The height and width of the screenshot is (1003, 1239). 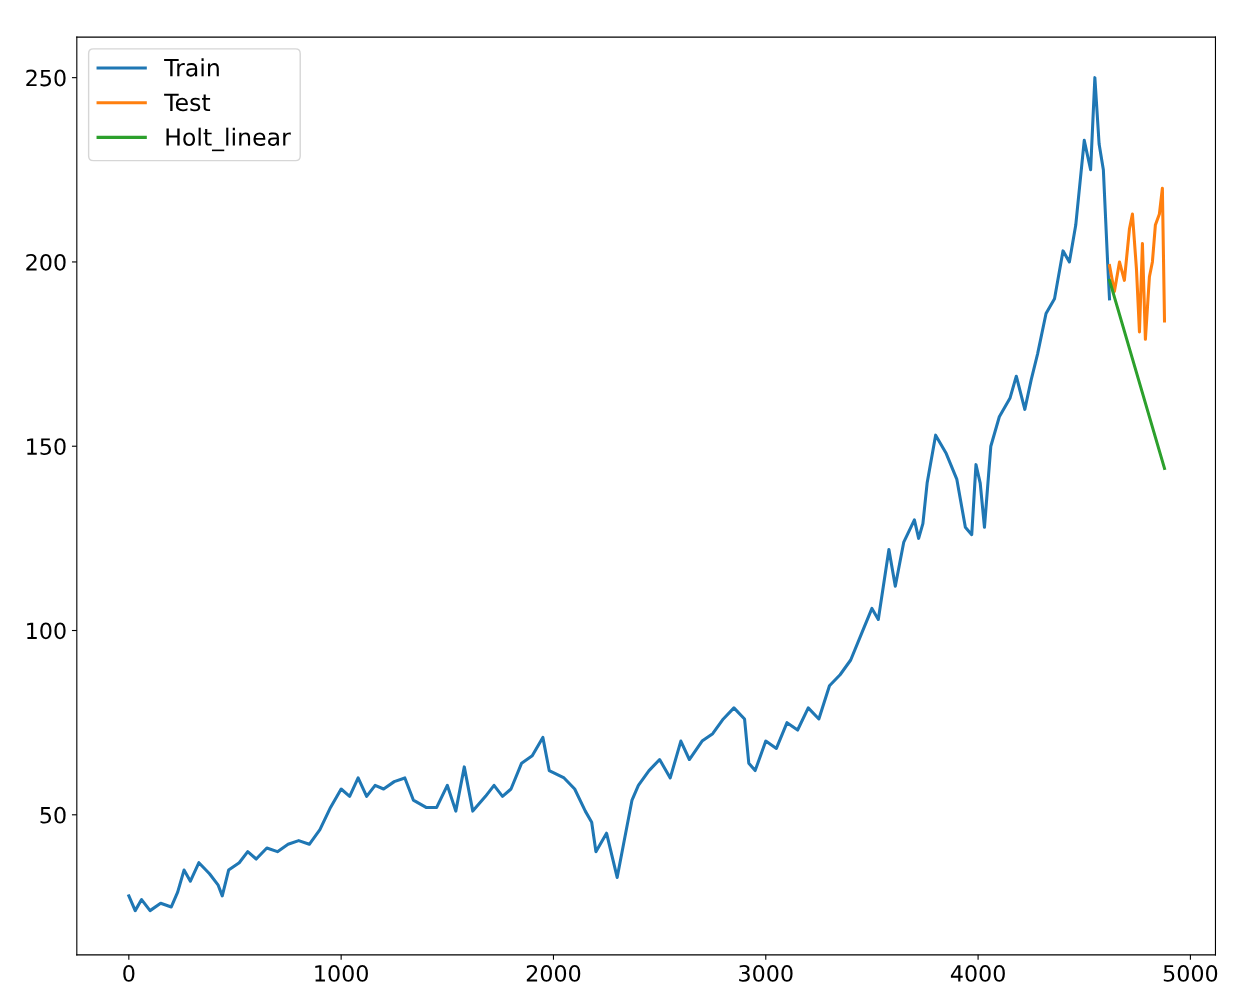 What do you see at coordinates (977, 973) in the screenshot?
I see `x-tick-label: 4000` at bounding box center [977, 973].